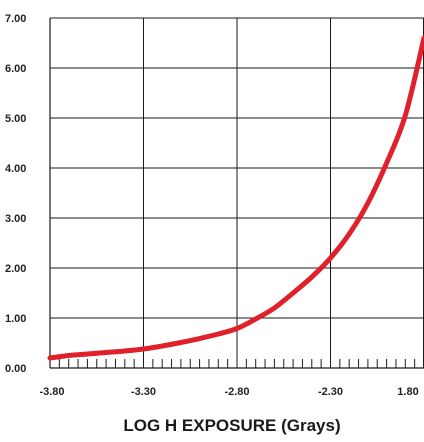  What do you see at coordinates (15, 194) in the screenshot?
I see `y-tick-labels: 0.00 1.00 2.00 3.00 4.00 5.00 6.00 7.00` at bounding box center [15, 194].